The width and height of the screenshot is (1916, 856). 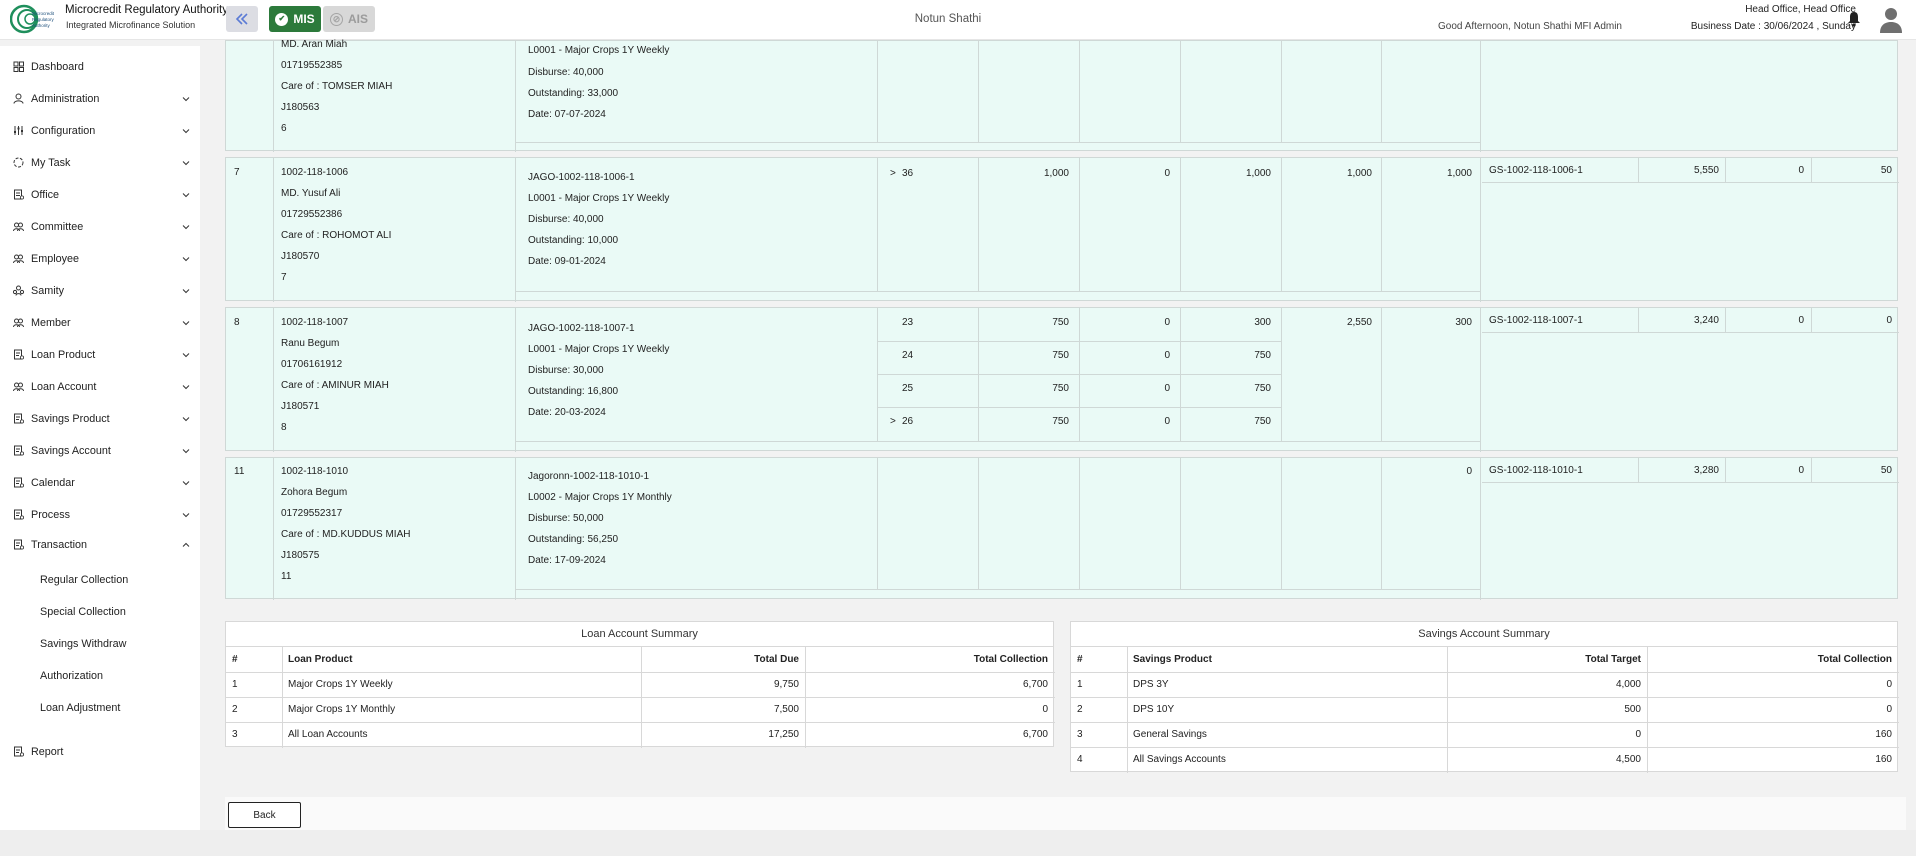 What do you see at coordinates (567, 412) in the screenshot?
I see `loan-date: Date: 20-03-2024` at bounding box center [567, 412].